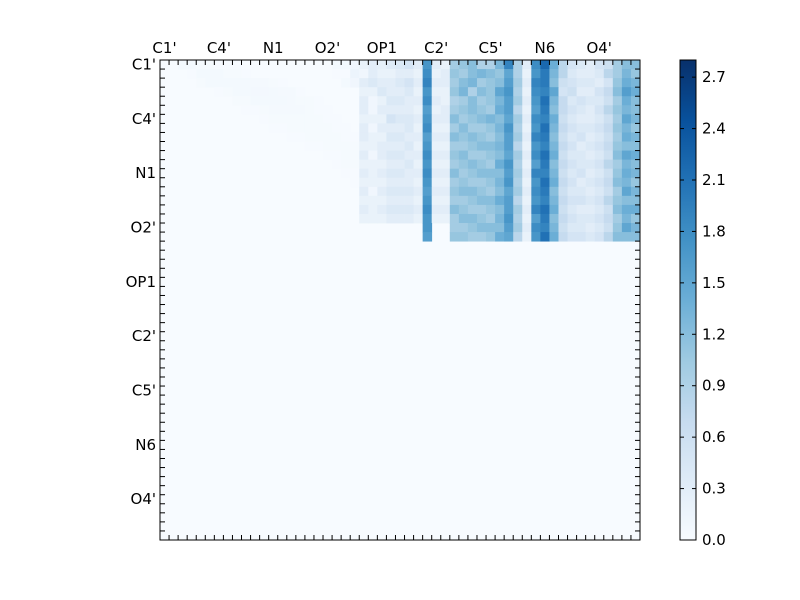 The image size is (800, 600). I want to click on y-tick-label: C5', so click(144, 391).